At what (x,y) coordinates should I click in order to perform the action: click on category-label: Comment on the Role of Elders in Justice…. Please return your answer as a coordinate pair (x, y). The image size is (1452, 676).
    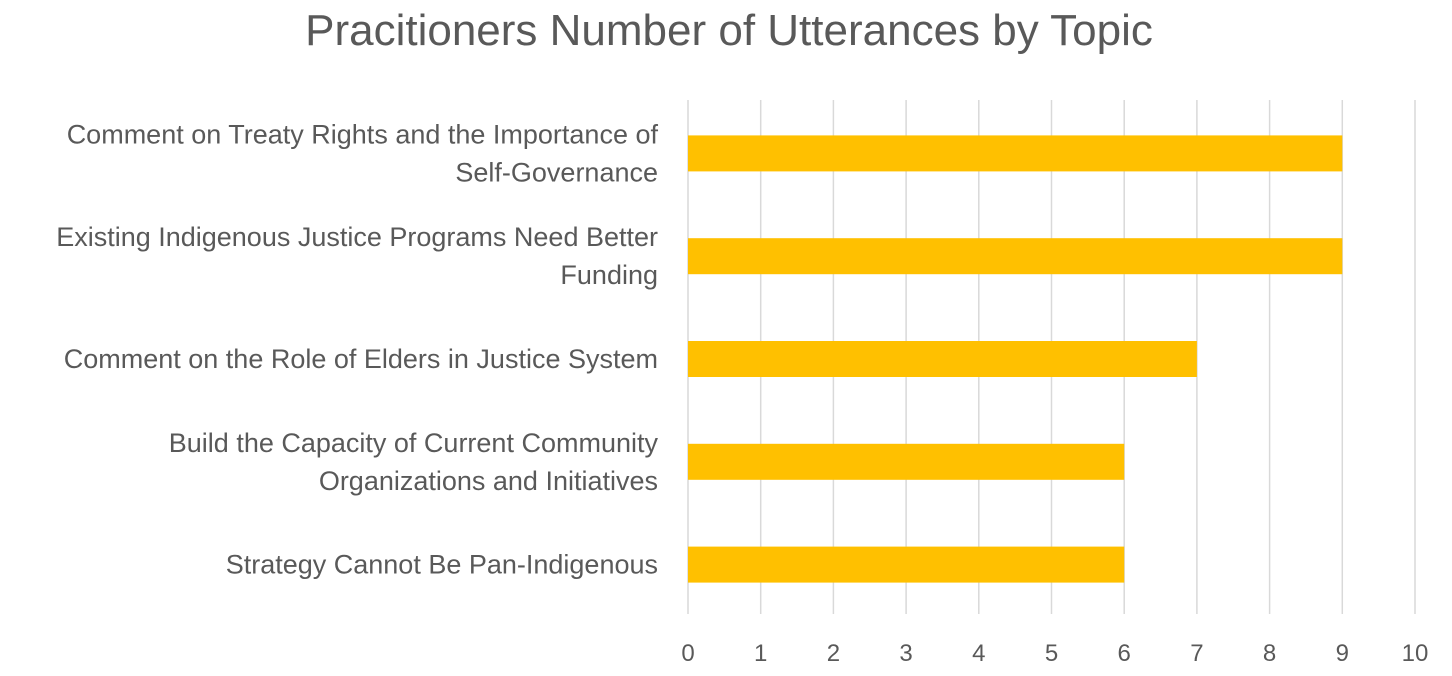
    Looking at the image, I should click on (361, 359).